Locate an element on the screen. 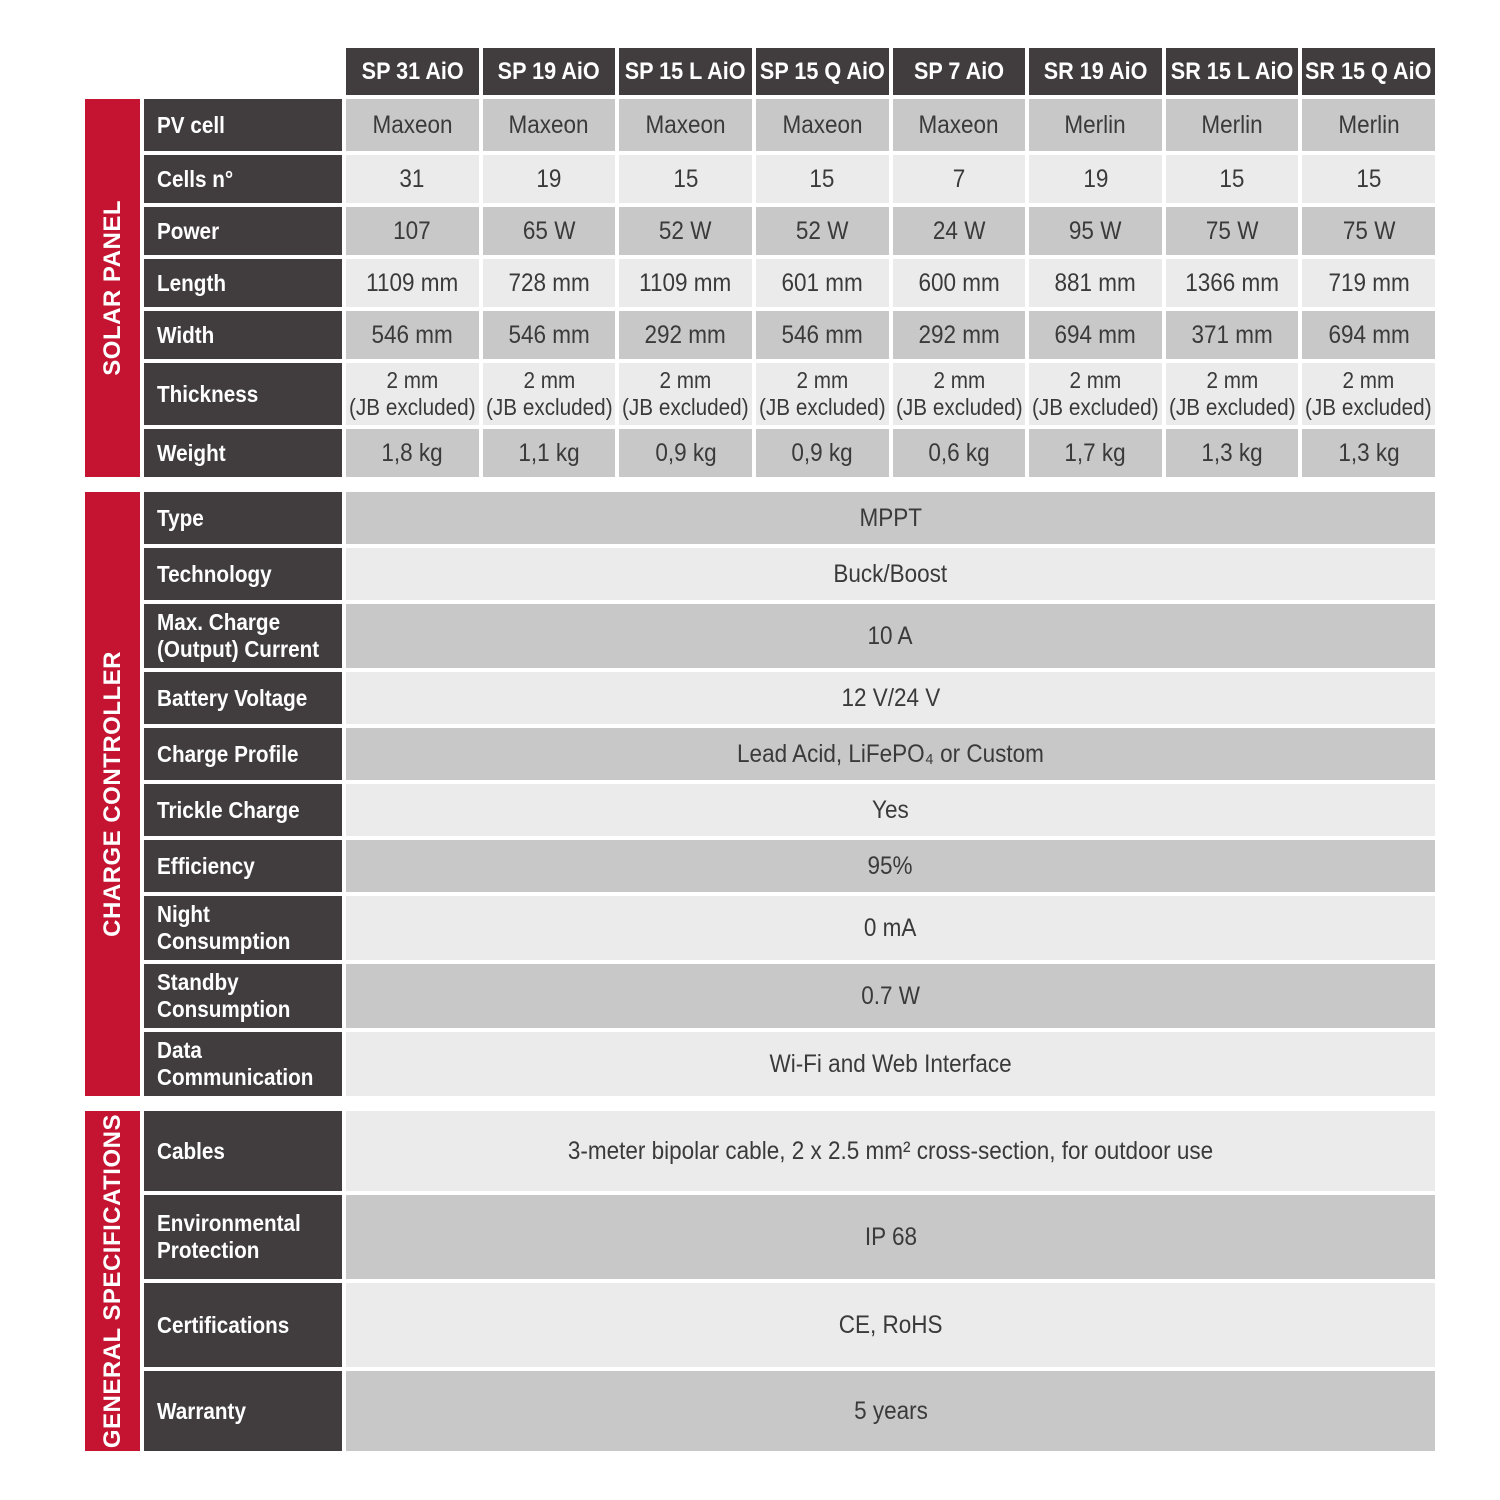  row-label-night-consumption: Night Consumption is located at coordinates (243, 928).